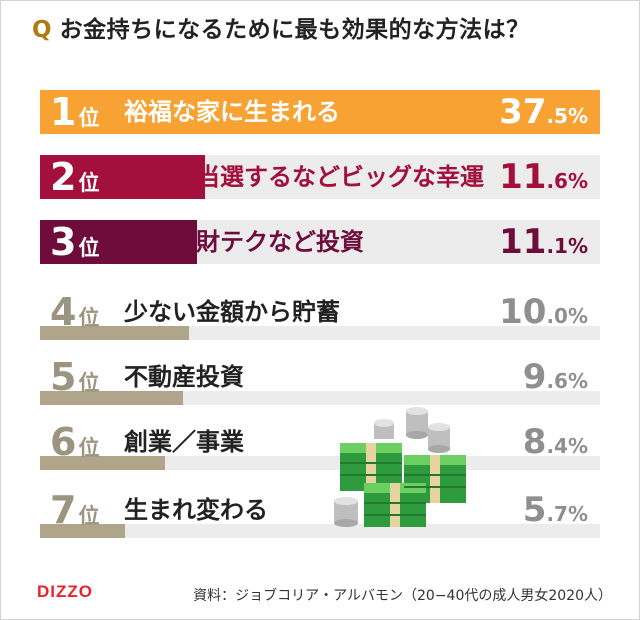 This screenshot has height=620, width=640. Describe the element at coordinates (523, 312) in the screenshot. I see `value-integer: 10` at that location.